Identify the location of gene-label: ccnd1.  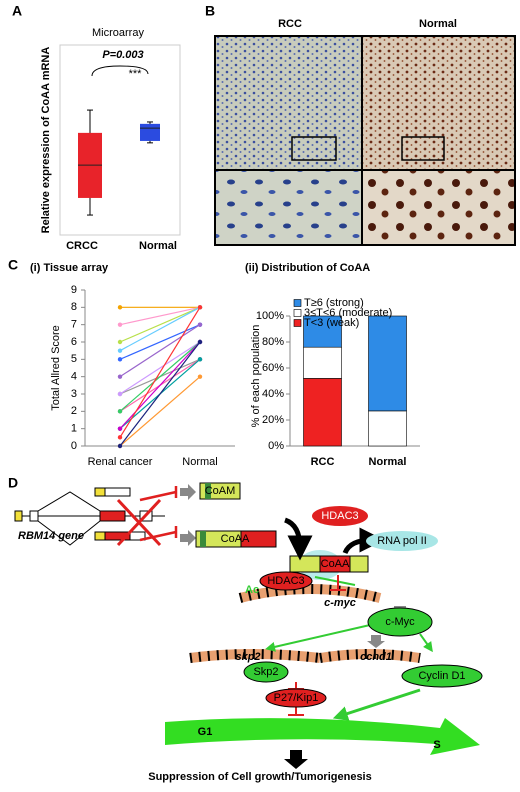
(376, 657).